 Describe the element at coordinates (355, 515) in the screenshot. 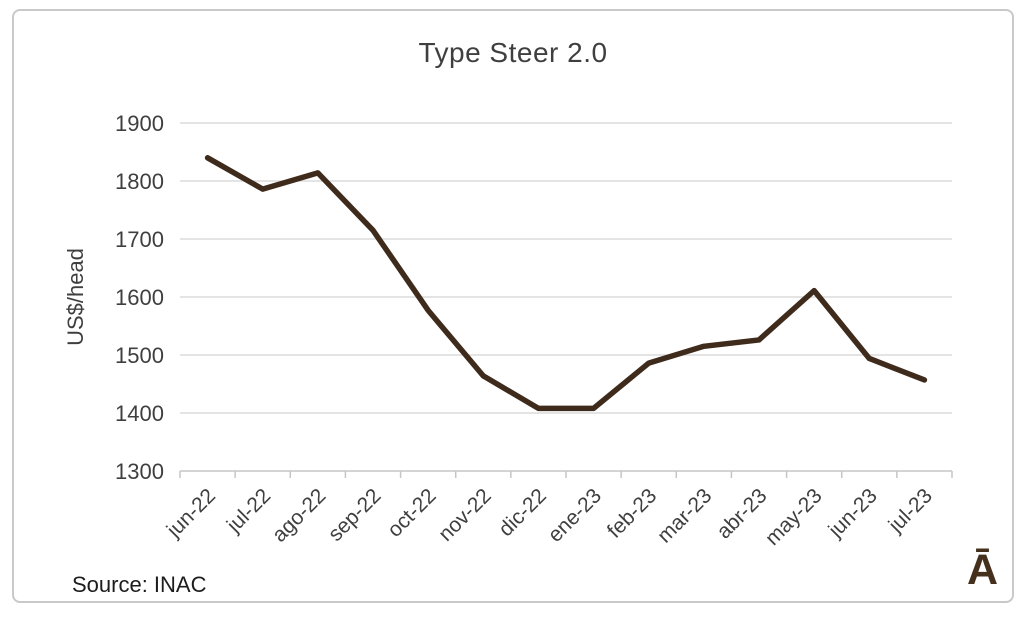

I see `svg-text: sep-22` at that location.